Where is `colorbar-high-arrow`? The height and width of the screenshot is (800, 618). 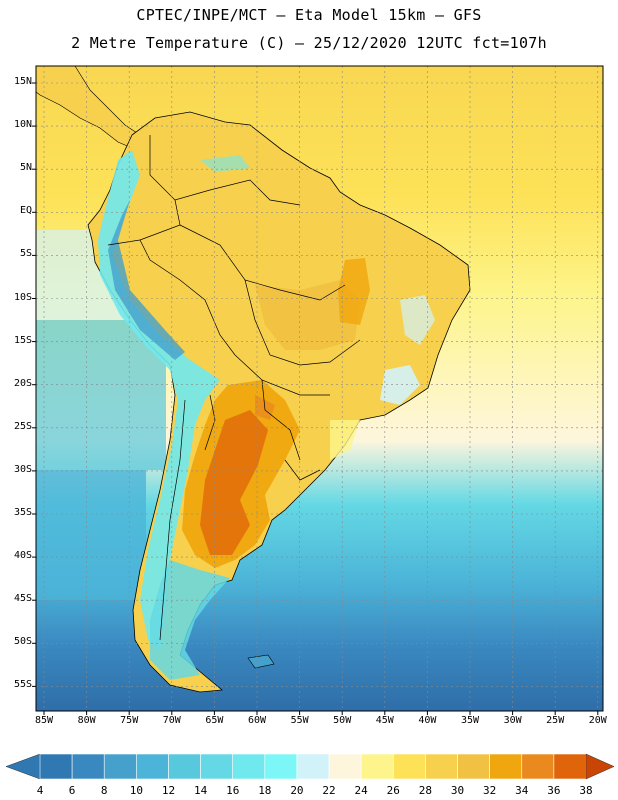 colorbar-high-arrow is located at coordinates (600, 766).